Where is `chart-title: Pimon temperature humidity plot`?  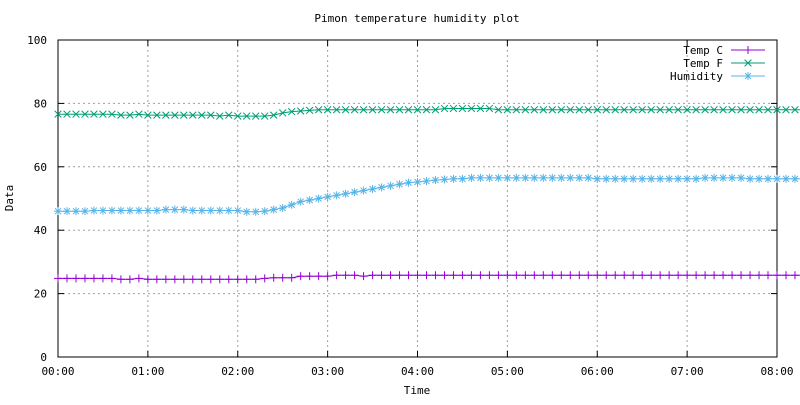 chart-title: Pimon temperature humidity plot is located at coordinates (416, 18).